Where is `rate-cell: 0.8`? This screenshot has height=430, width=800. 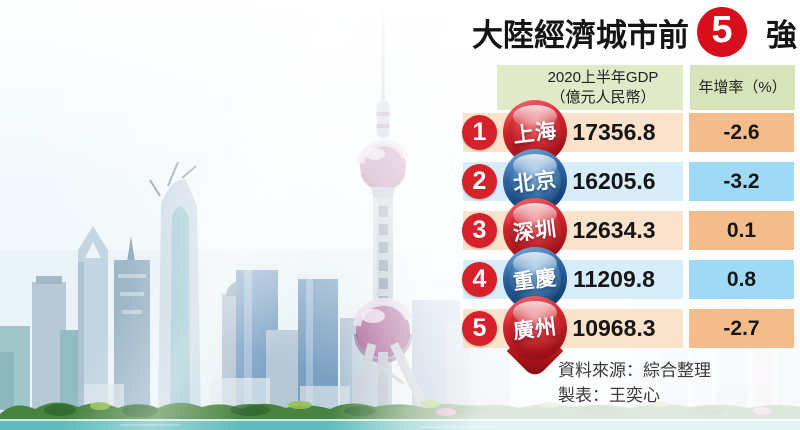 rate-cell: 0.8 is located at coordinates (741, 279).